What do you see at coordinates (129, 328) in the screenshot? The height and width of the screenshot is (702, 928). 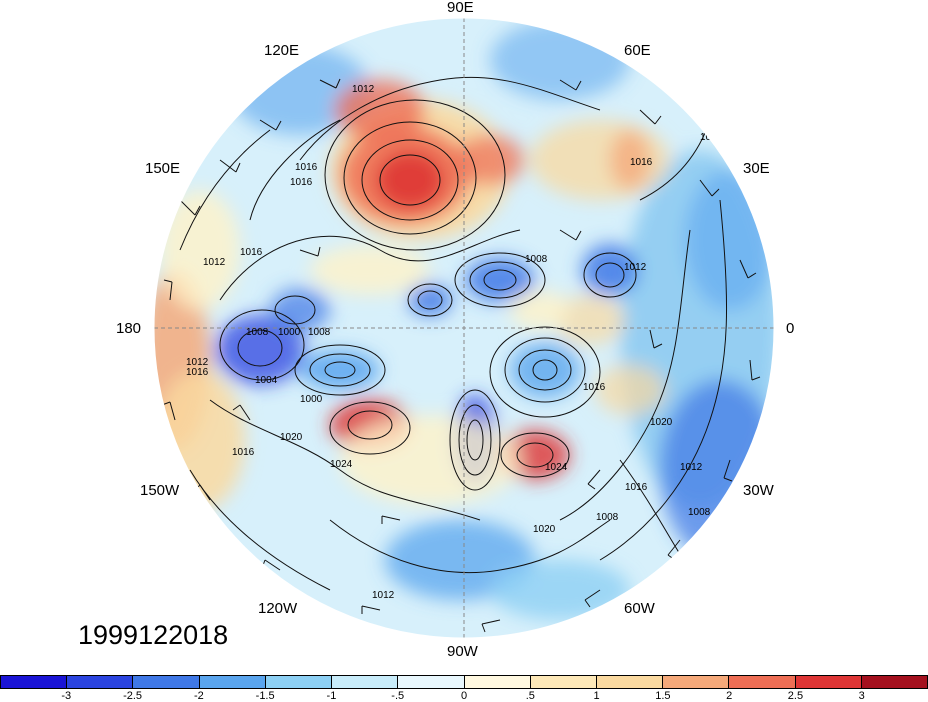 I see `lon-label-180: 180` at bounding box center [129, 328].